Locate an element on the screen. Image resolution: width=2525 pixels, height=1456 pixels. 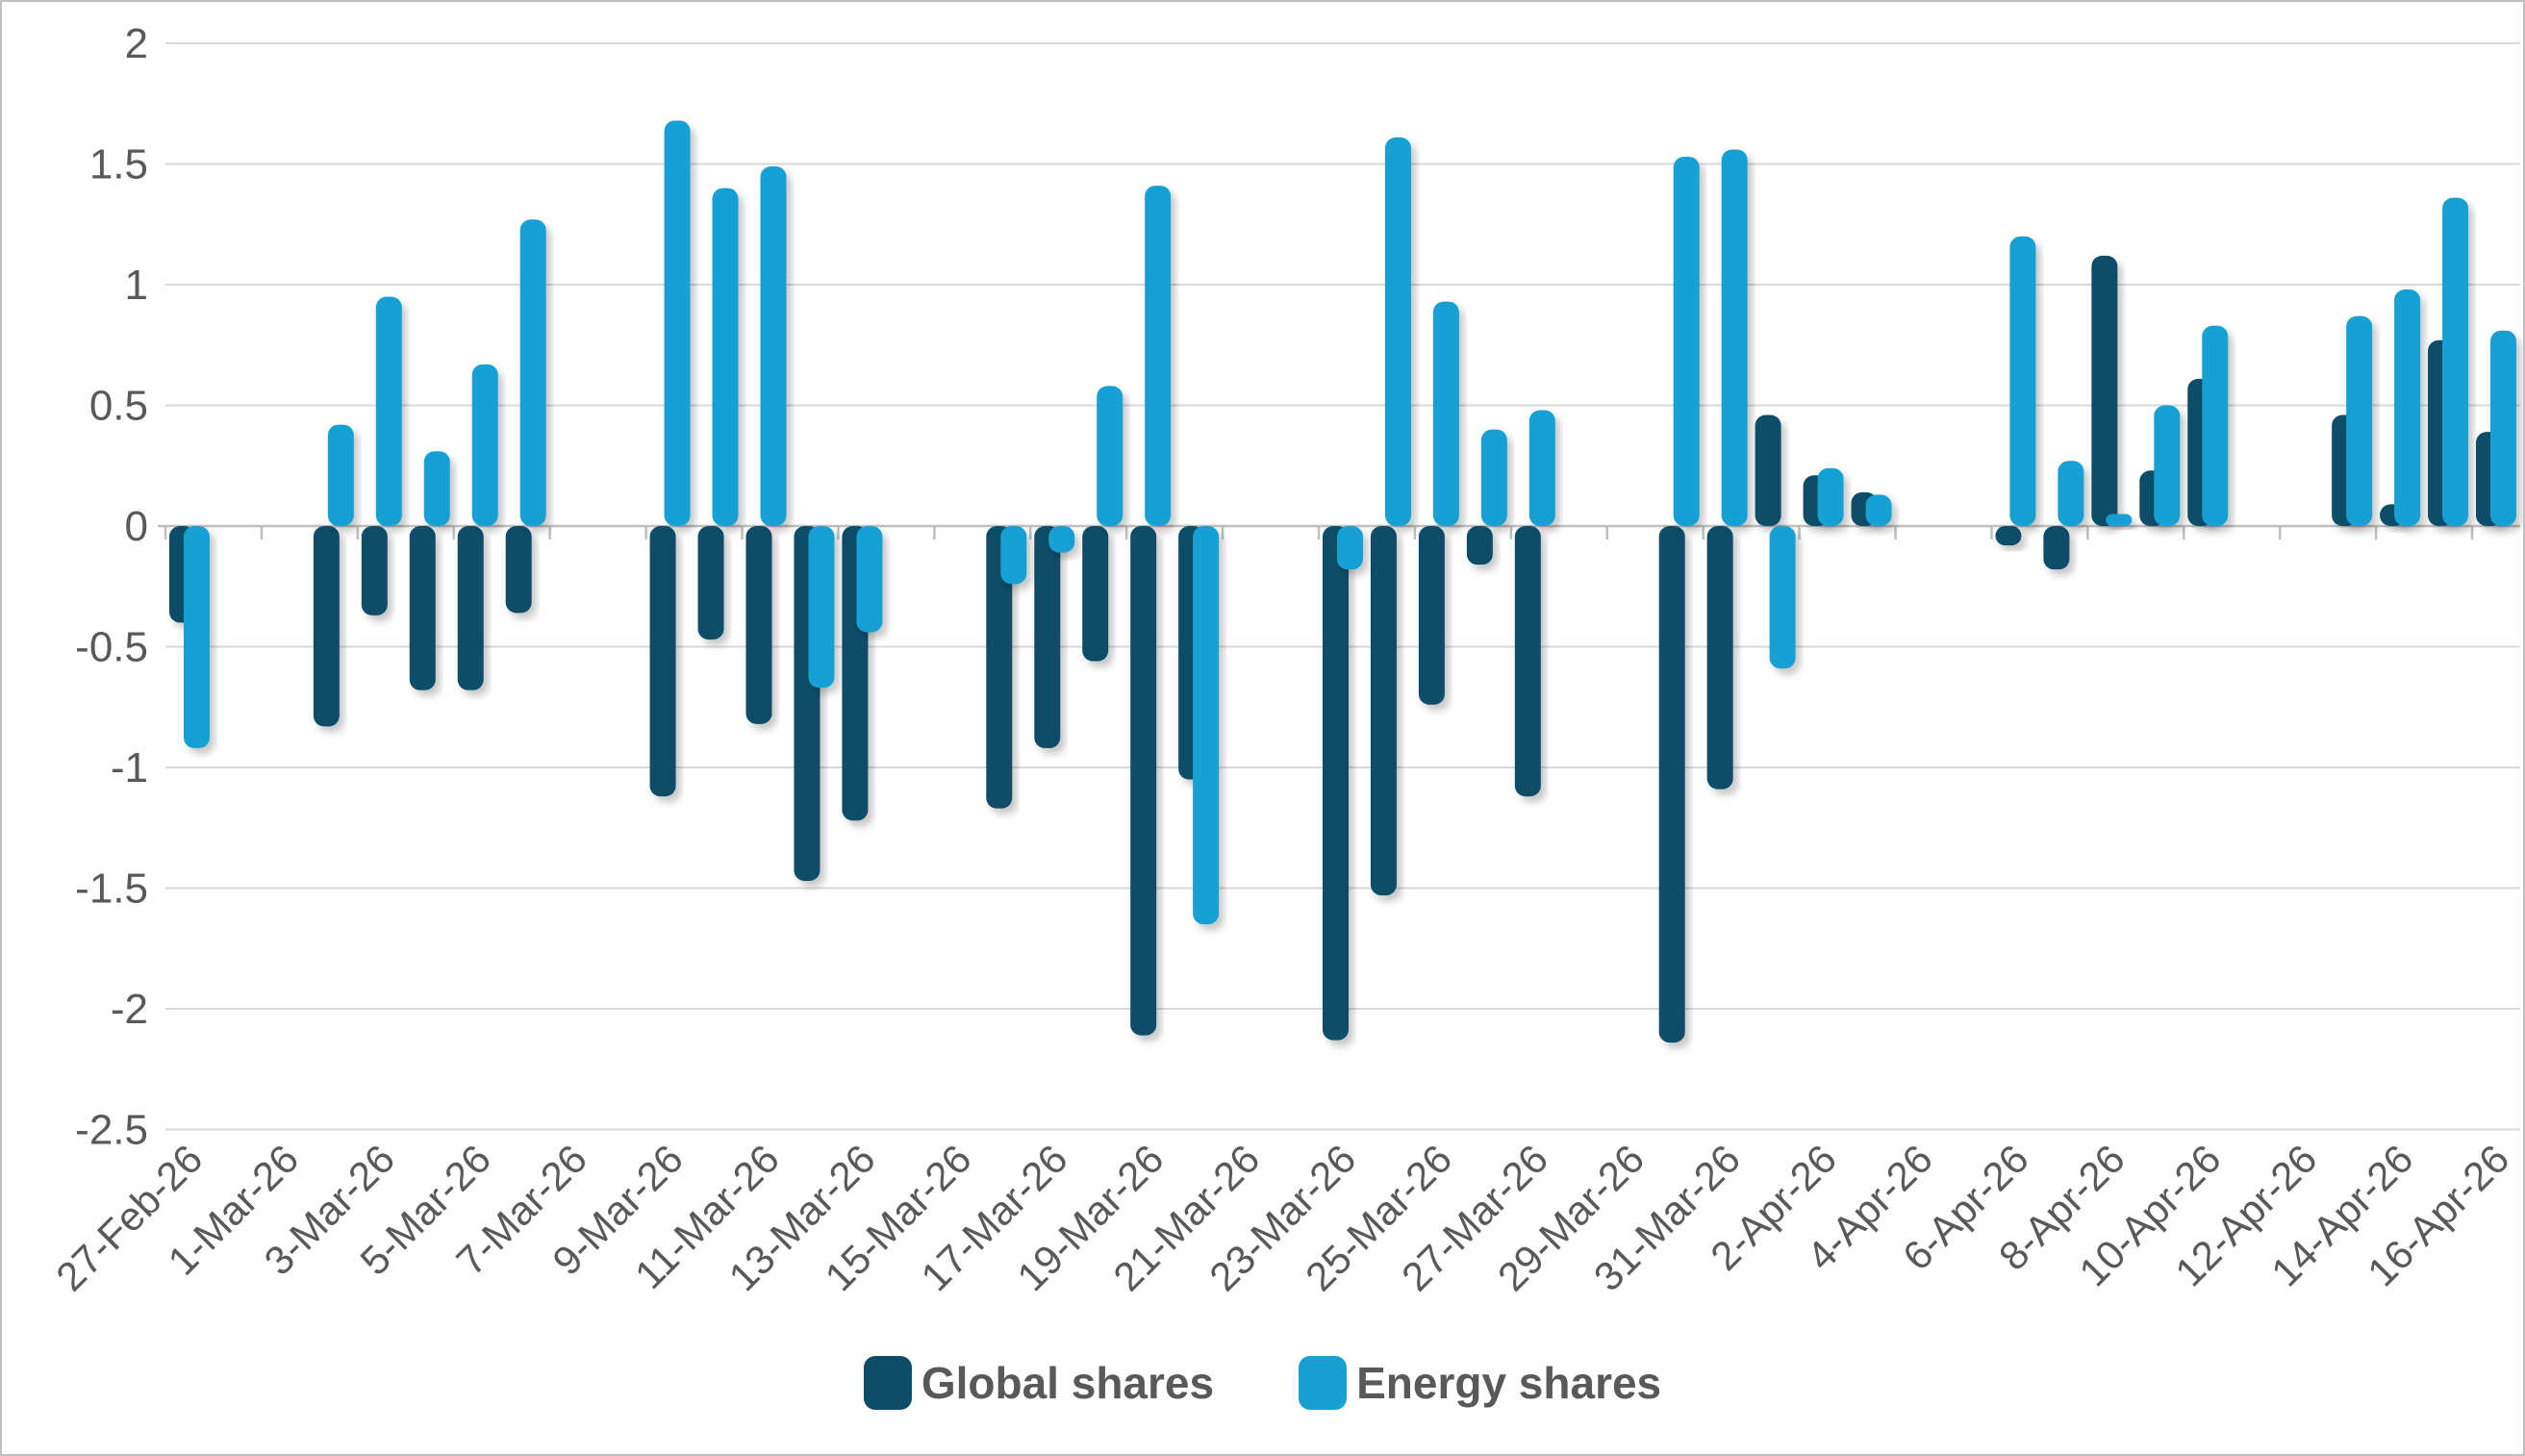
y-tick-label: 0 is located at coordinates (136, 526).